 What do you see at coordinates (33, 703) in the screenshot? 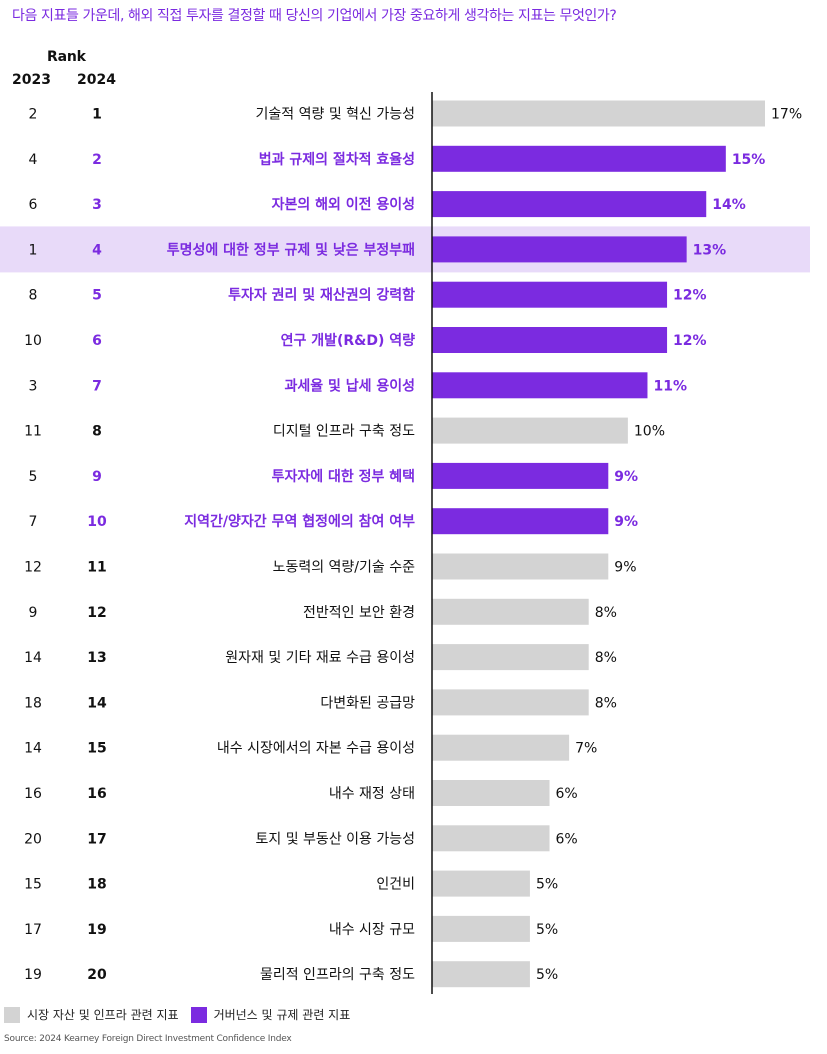
I see `rank-2023-label: 18` at bounding box center [33, 703].